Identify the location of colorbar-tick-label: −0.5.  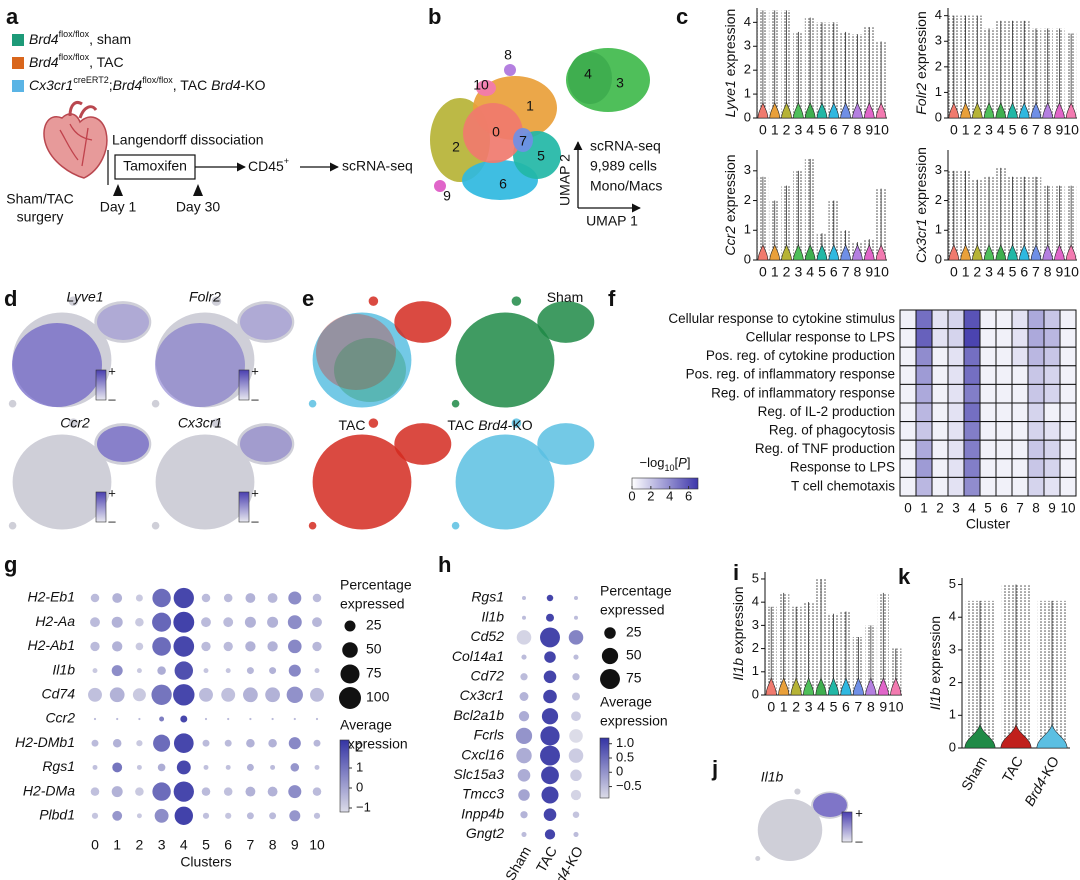
(629, 785).